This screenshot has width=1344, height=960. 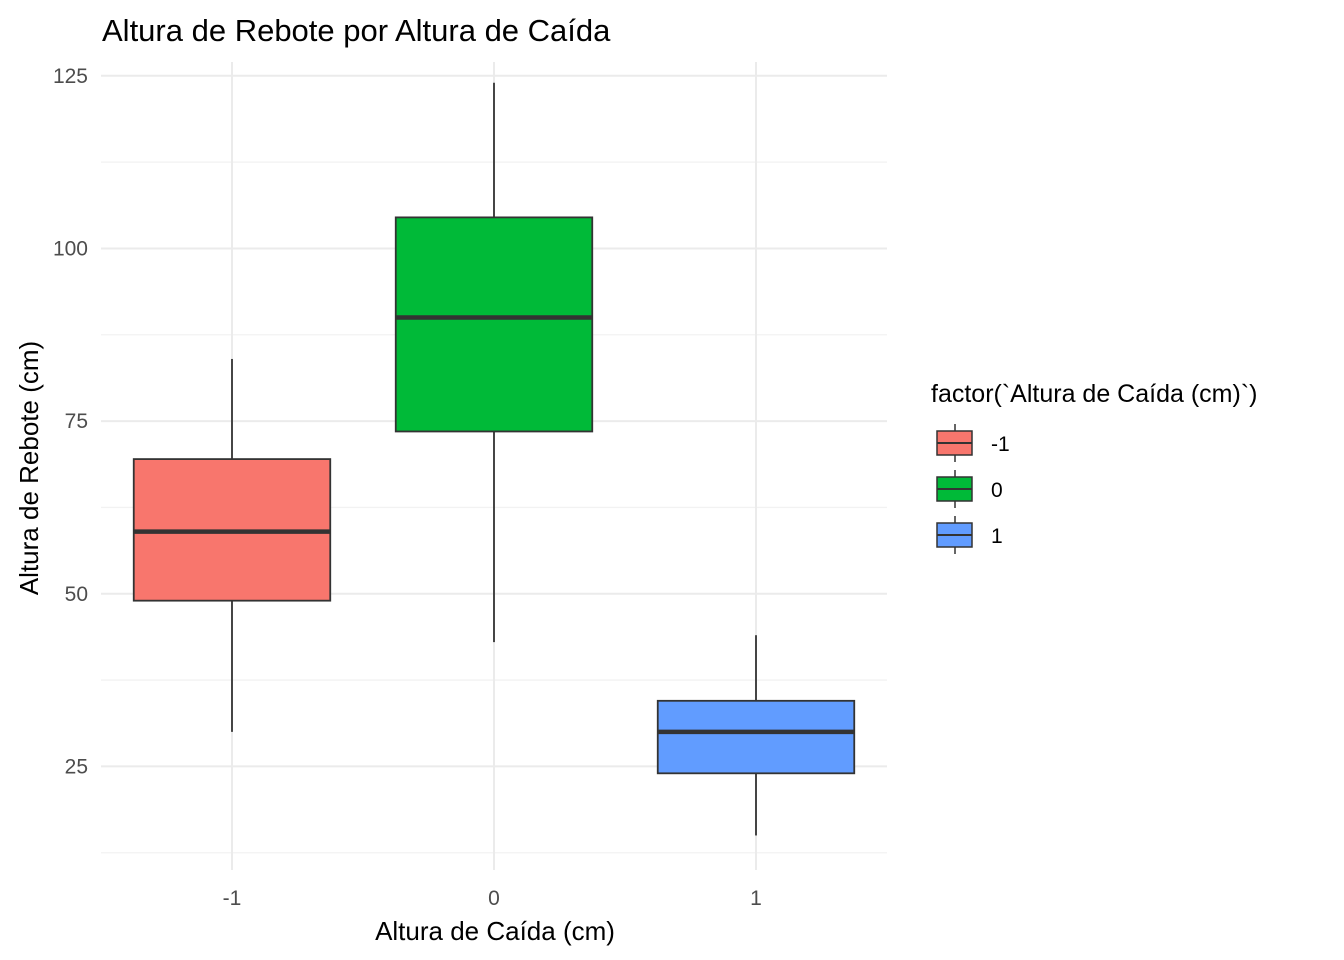 I want to click on legend: factor(`Altura de Caída (cm)`) -1 0 1, so click(x=1094, y=467).